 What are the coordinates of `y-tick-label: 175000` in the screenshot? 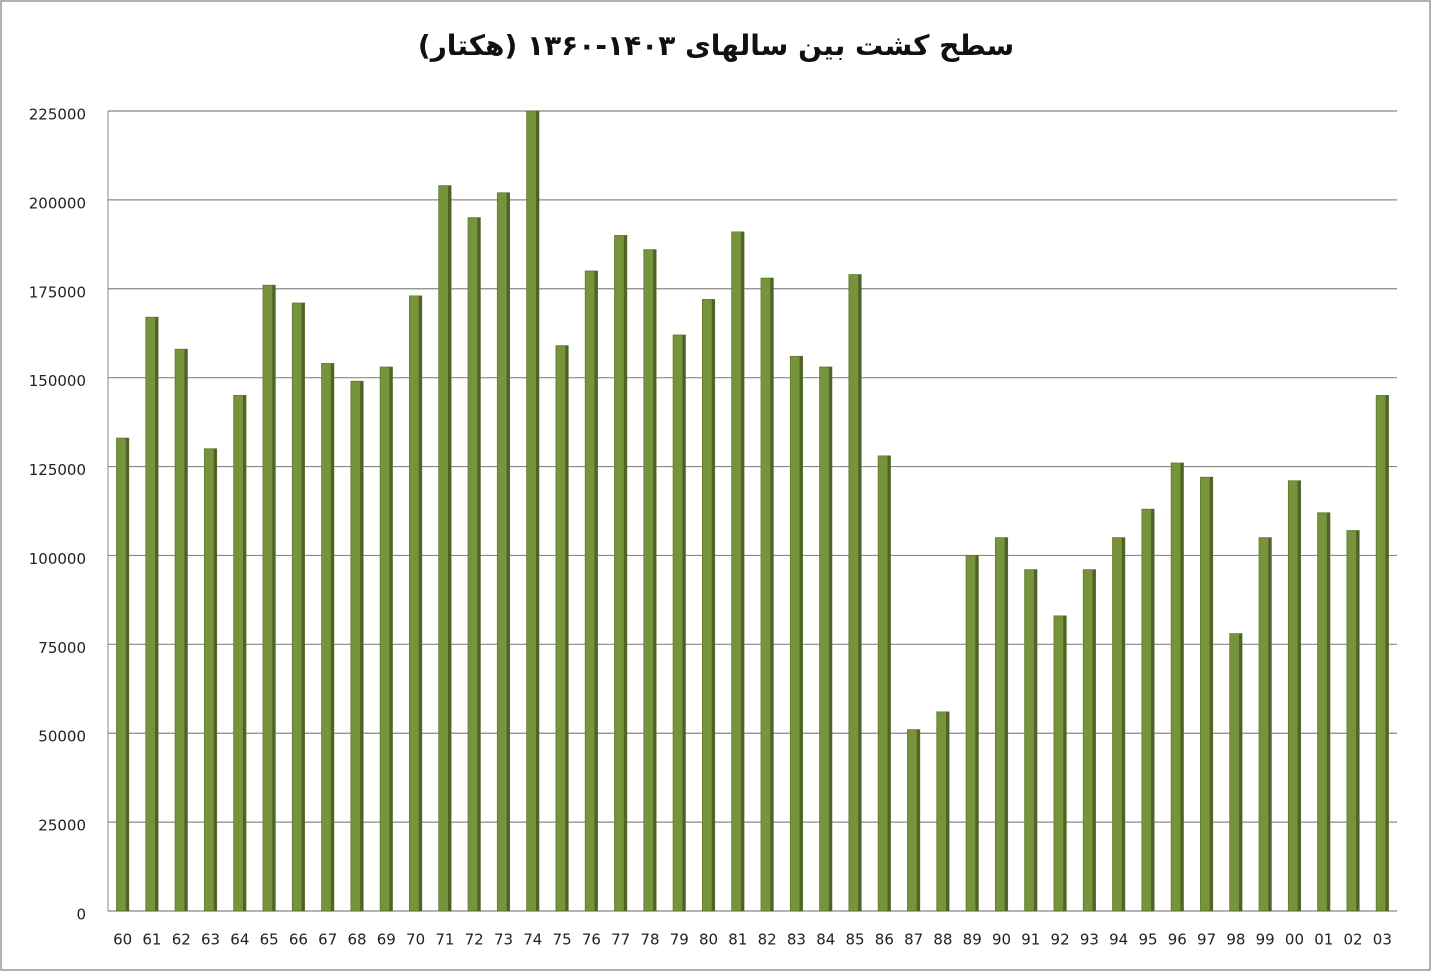 It's located at (57, 292).